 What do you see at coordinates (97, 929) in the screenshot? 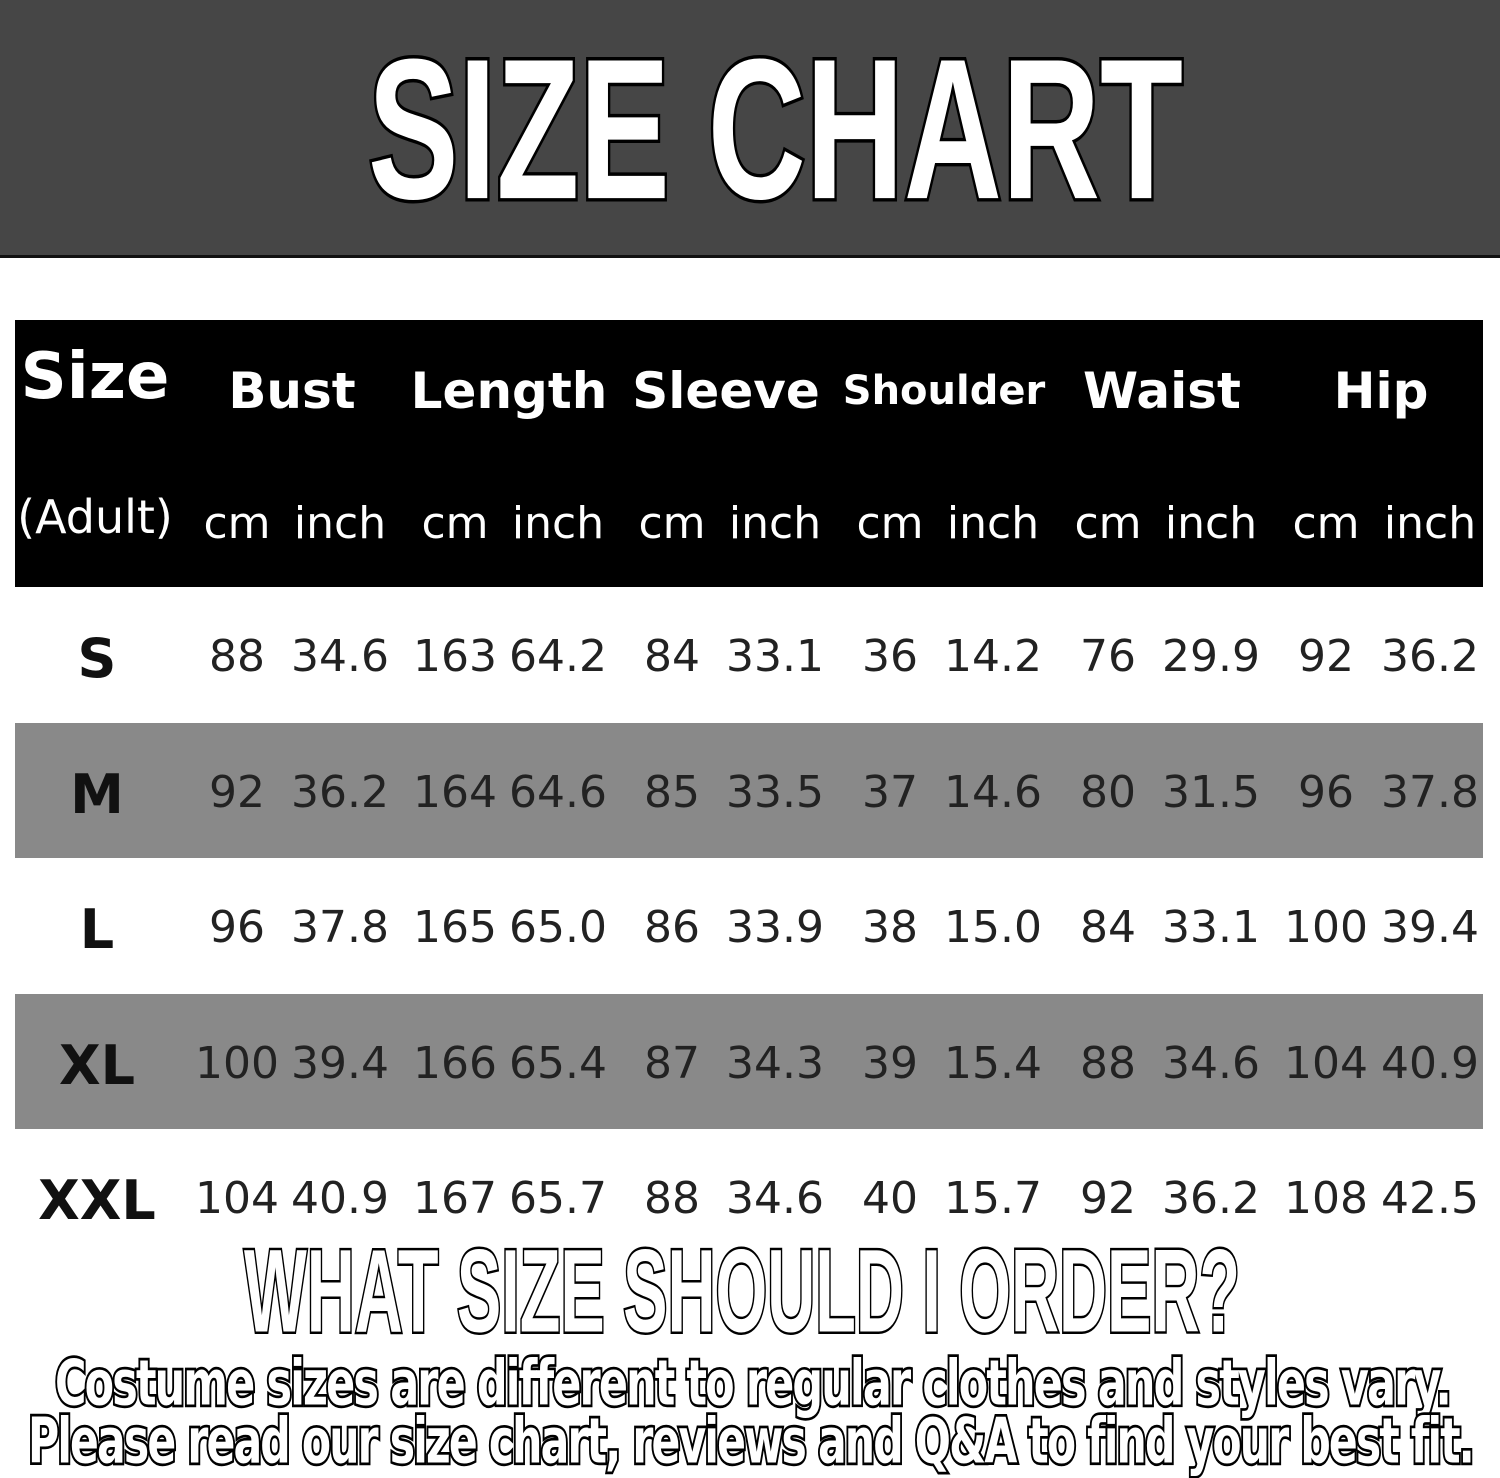
I see `size-label: L` at bounding box center [97, 929].